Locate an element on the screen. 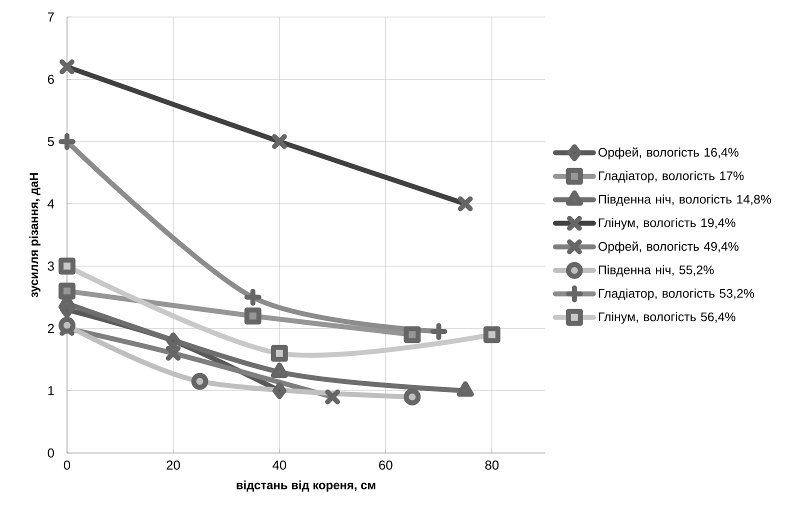 The height and width of the screenshot is (532, 803). legend-label: Гладіатор, вологість 17% is located at coordinates (671, 177).